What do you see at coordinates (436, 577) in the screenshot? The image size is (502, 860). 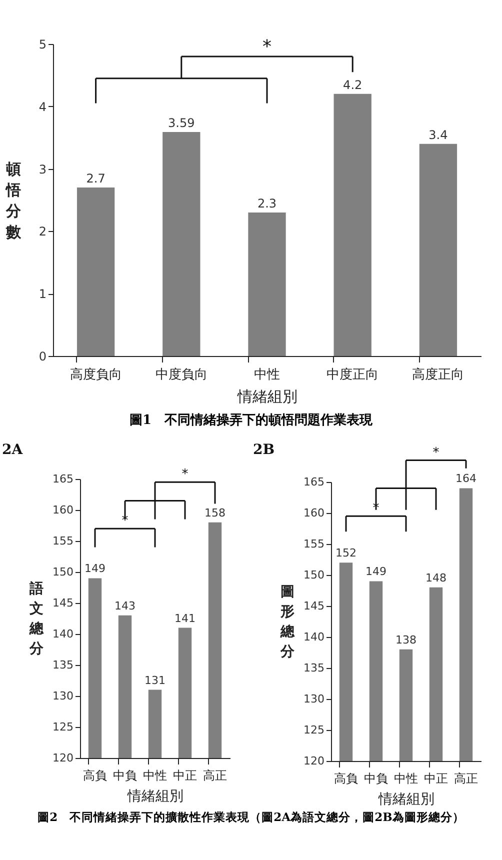 I see `data-label: 148` at bounding box center [436, 577].